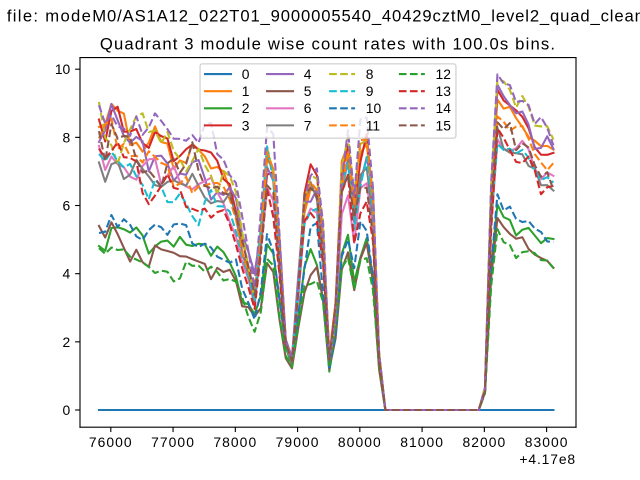 The width and height of the screenshot is (640, 480). I want to click on svg-text: 12, so click(444, 74).